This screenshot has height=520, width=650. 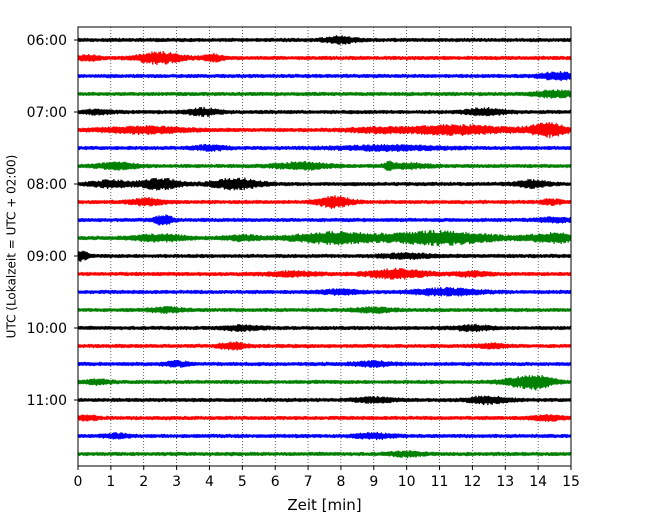 What do you see at coordinates (47, 113) in the screenshot?
I see `y-tick-label: 07:00` at bounding box center [47, 113].